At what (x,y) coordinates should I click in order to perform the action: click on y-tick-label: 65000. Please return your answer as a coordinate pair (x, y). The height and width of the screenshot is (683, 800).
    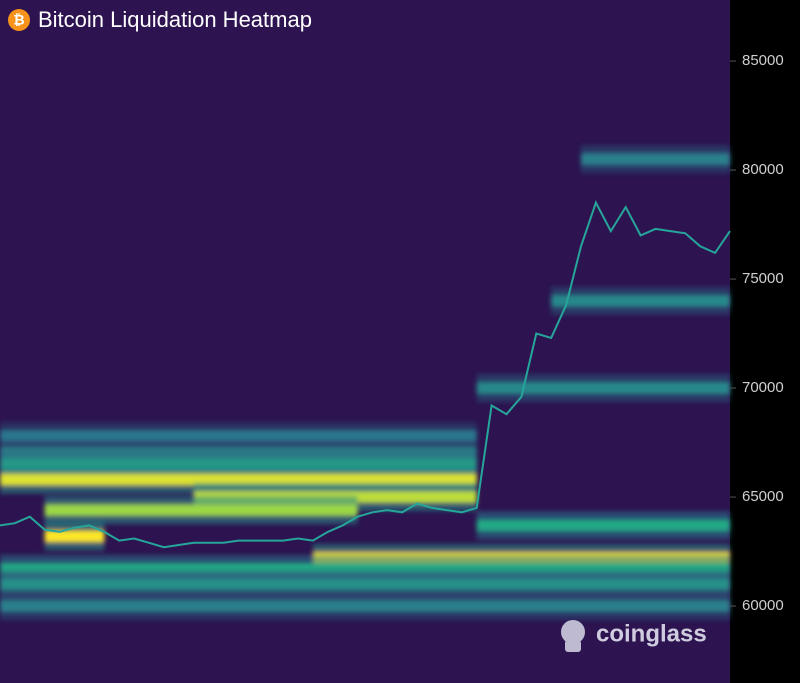
    Looking at the image, I should click on (763, 496).